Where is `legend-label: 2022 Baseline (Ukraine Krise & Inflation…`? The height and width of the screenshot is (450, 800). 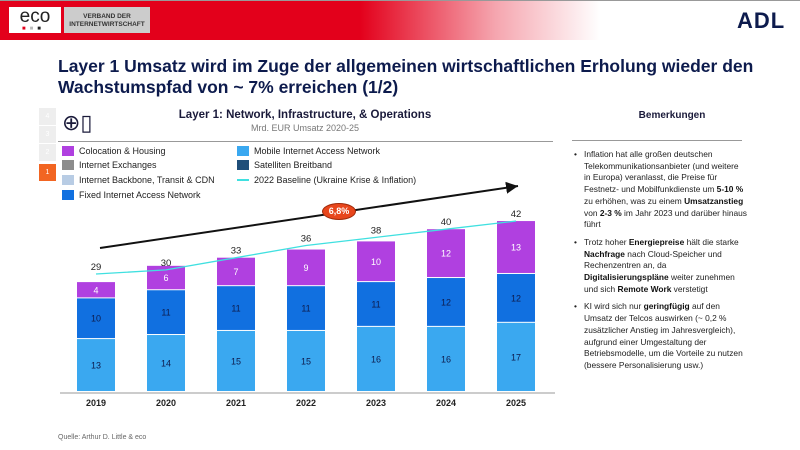 legend-label: 2022 Baseline (Ukraine Krise & Inflation… is located at coordinates (335, 180).